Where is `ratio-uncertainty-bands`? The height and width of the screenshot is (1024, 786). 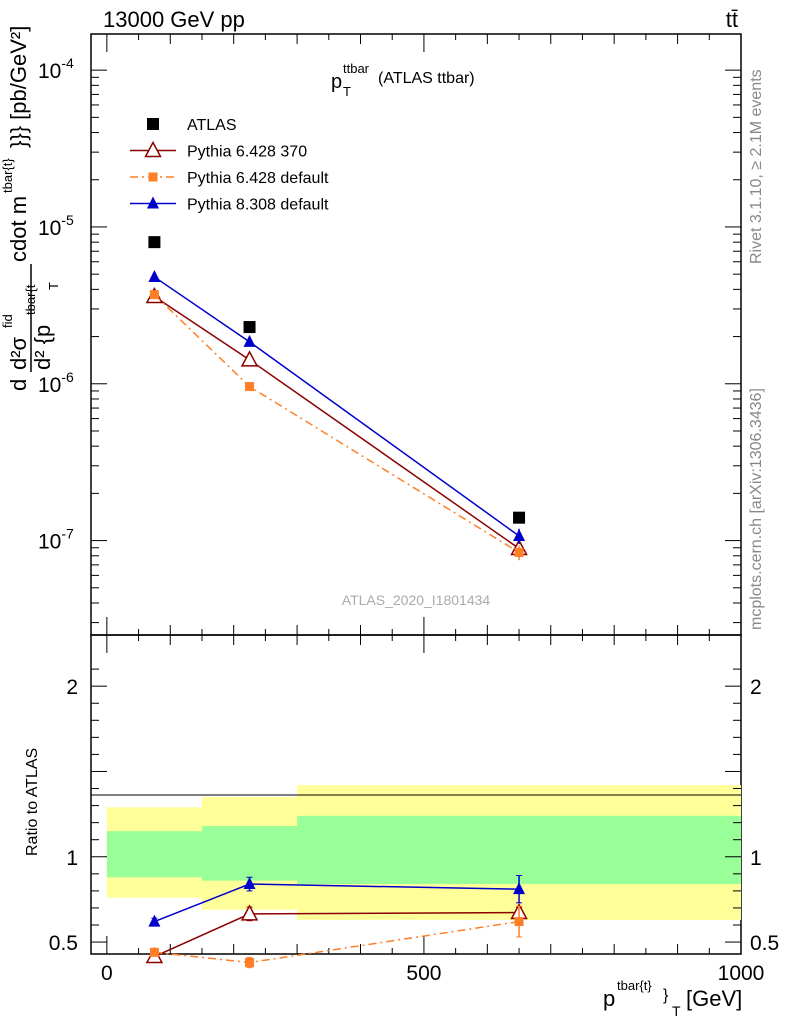 ratio-uncertainty-bands is located at coordinates (423, 852).